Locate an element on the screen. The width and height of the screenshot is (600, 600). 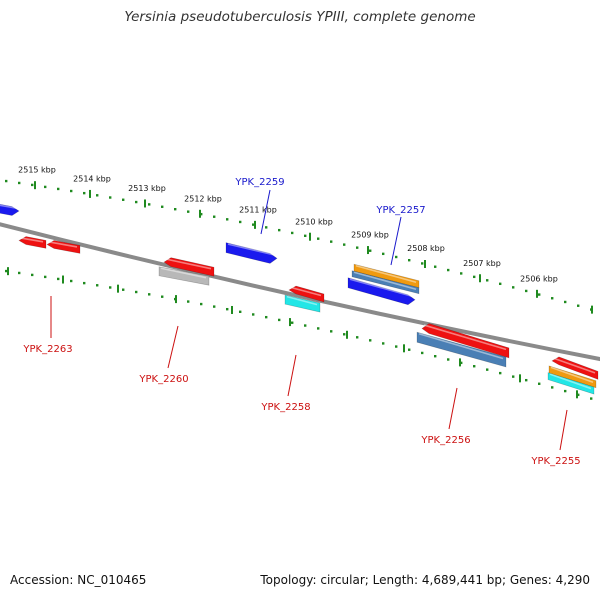
kbp-label: 2506 kbp is located at coordinates (539, 278).